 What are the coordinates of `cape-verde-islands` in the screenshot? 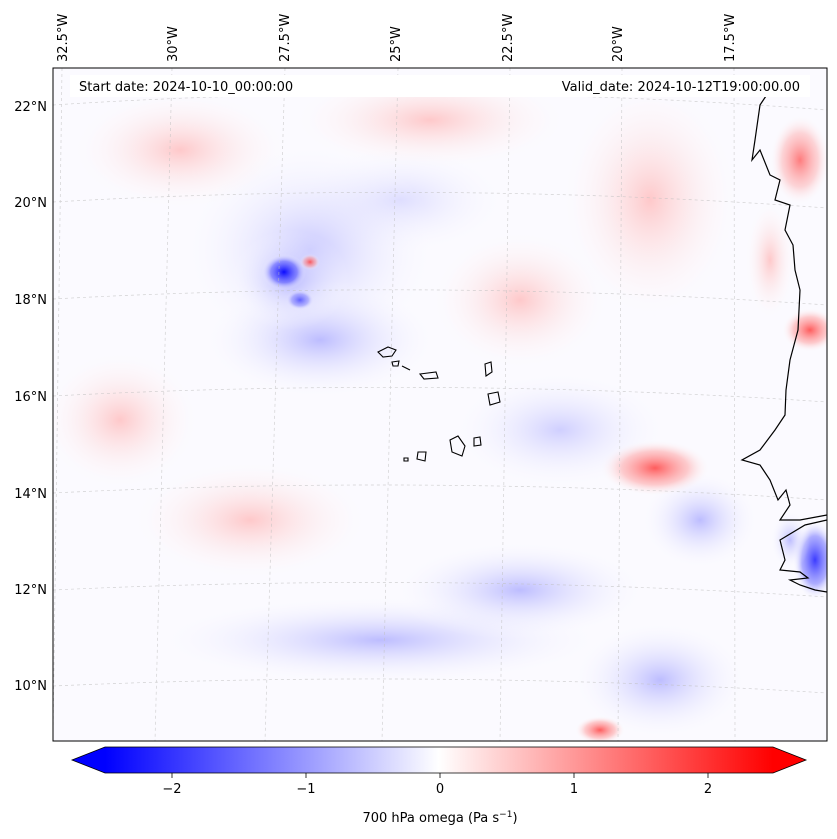 It's located at (439, 404).